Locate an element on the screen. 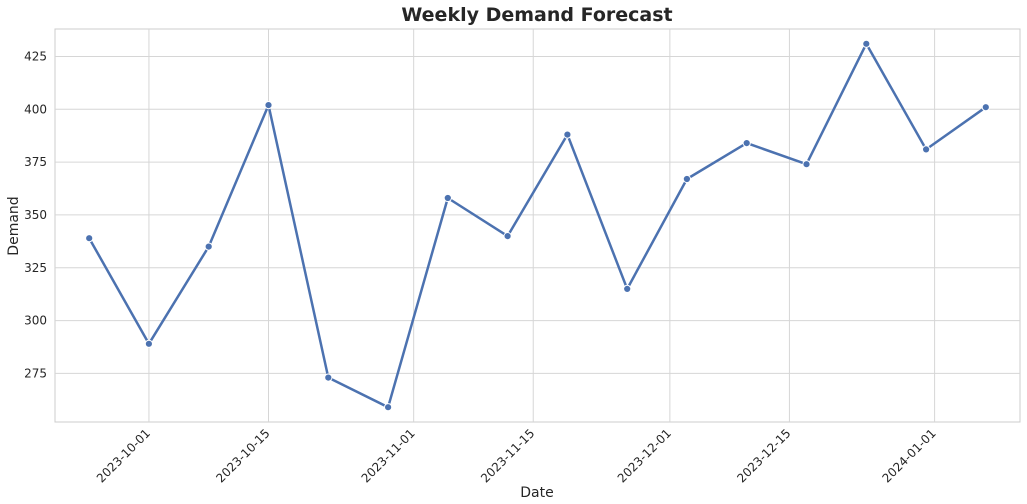 This screenshot has height=504, width=1027. x-tick-label: 2023-11-15 is located at coordinates (507, 455).